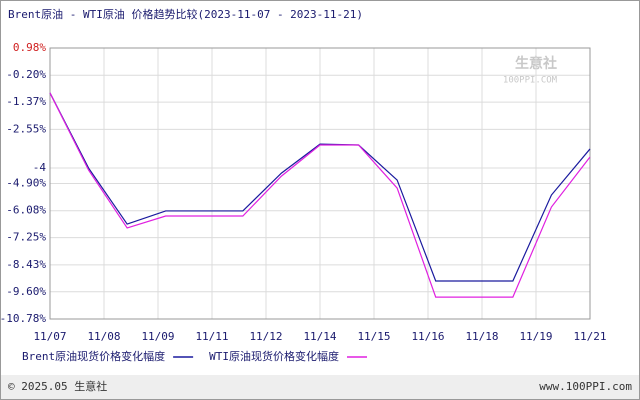  What do you see at coordinates (427, 336) in the screenshot?
I see `x-tick-label: 11/16` at bounding box center [427, 336].